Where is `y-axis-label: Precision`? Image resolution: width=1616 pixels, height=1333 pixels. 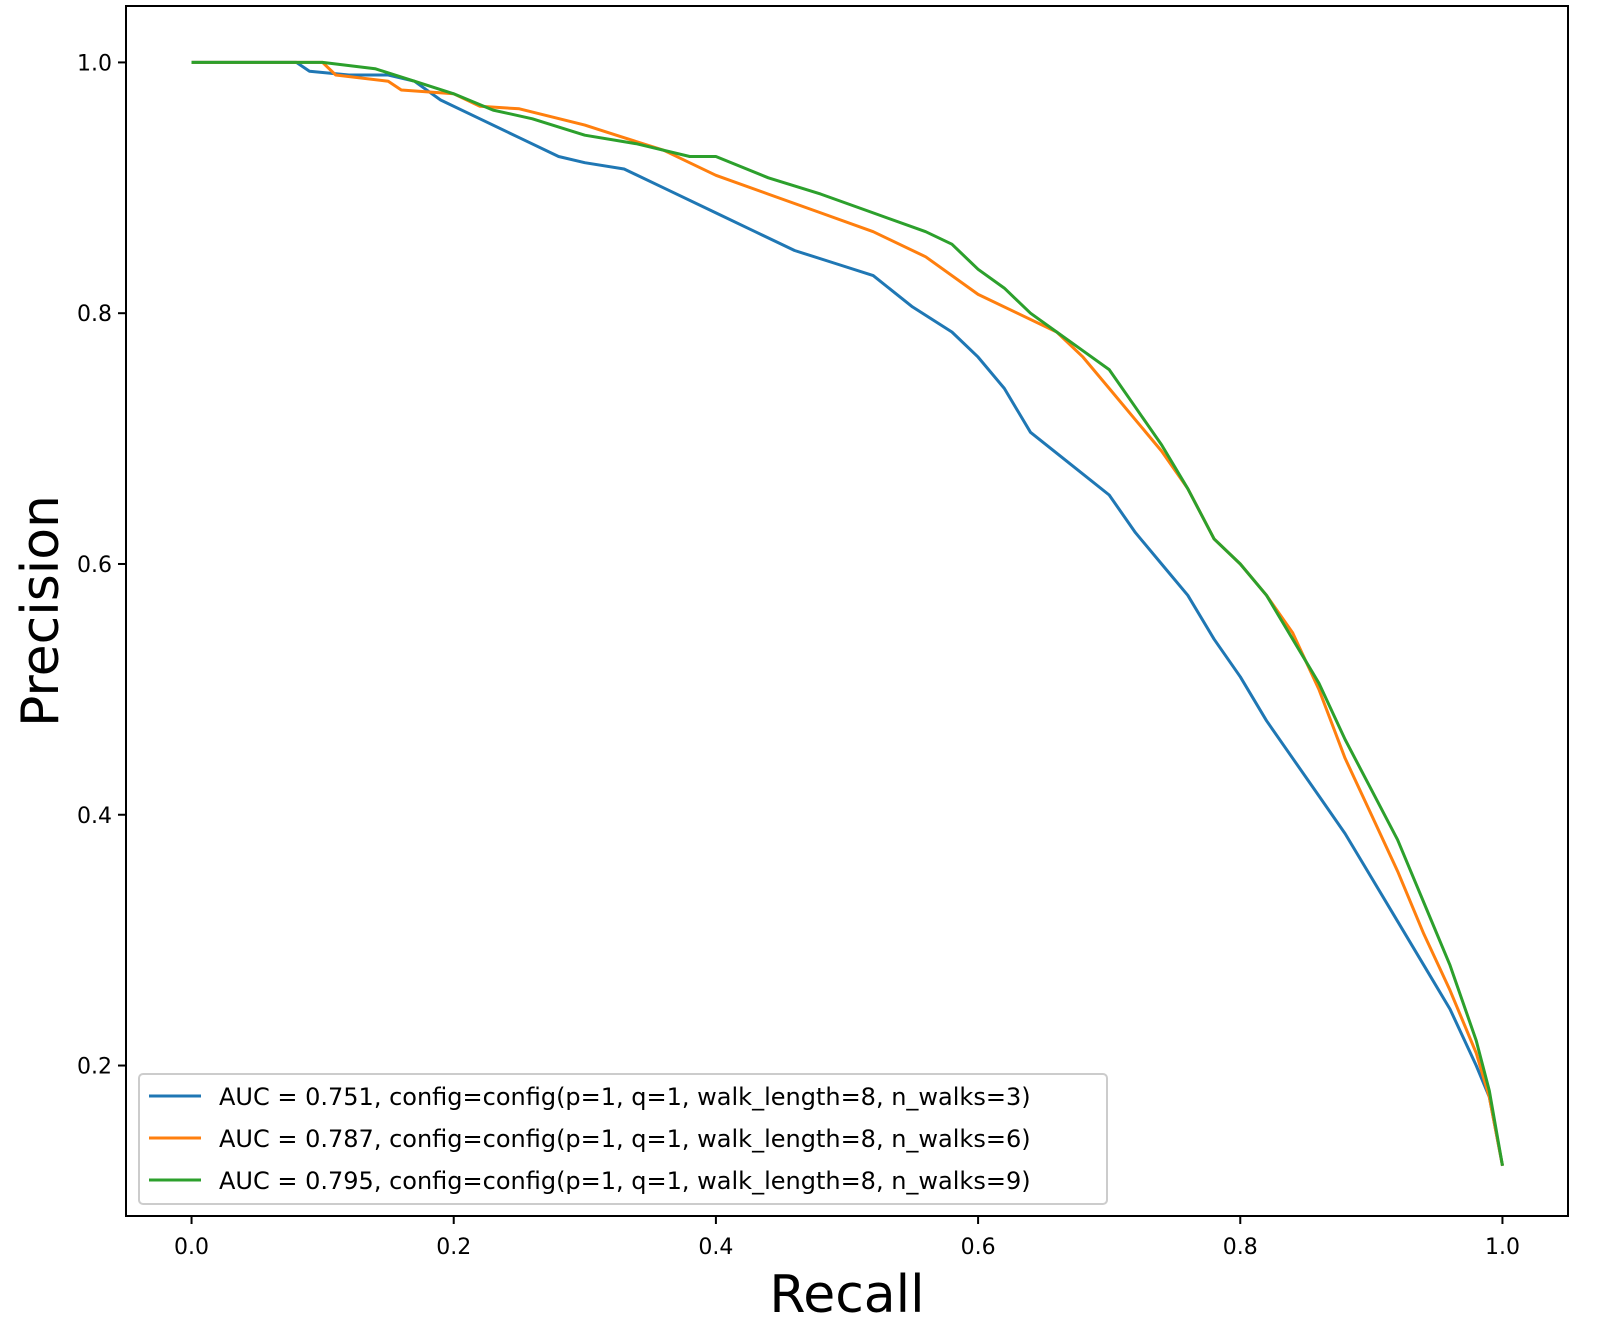 y-axis-label: Precision is located at coordinates (41, 611).